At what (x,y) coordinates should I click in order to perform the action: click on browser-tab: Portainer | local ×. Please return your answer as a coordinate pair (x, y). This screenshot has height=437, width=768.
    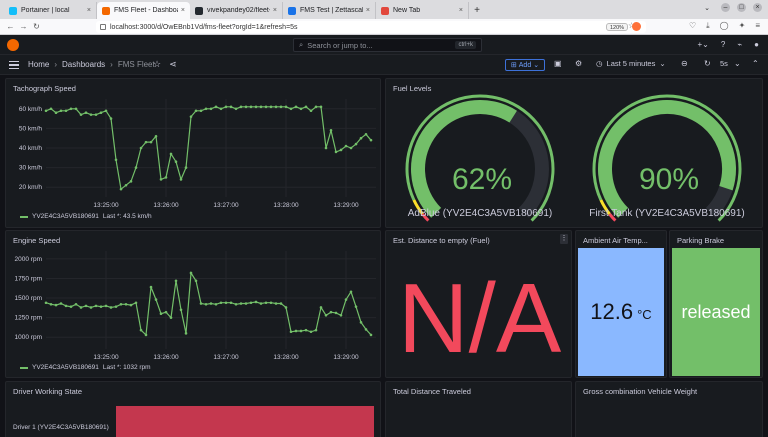
    Looking at the image, I should click on (50, 10).